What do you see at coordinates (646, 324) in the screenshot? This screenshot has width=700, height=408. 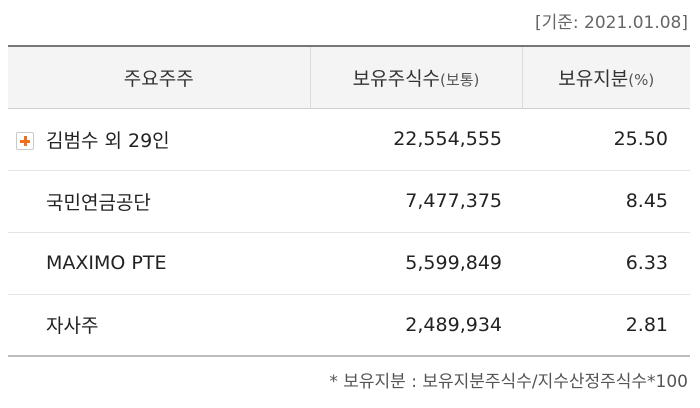 I see `ratio-cell: 2.81` at bounding box center [646, 324].